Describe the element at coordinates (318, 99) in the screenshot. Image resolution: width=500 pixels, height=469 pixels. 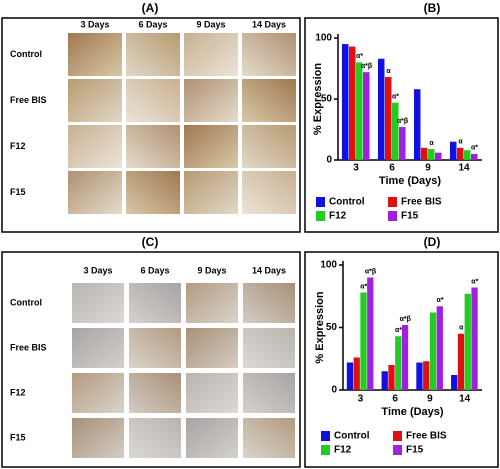
I see `y-axis-label: % Expression` at that location.